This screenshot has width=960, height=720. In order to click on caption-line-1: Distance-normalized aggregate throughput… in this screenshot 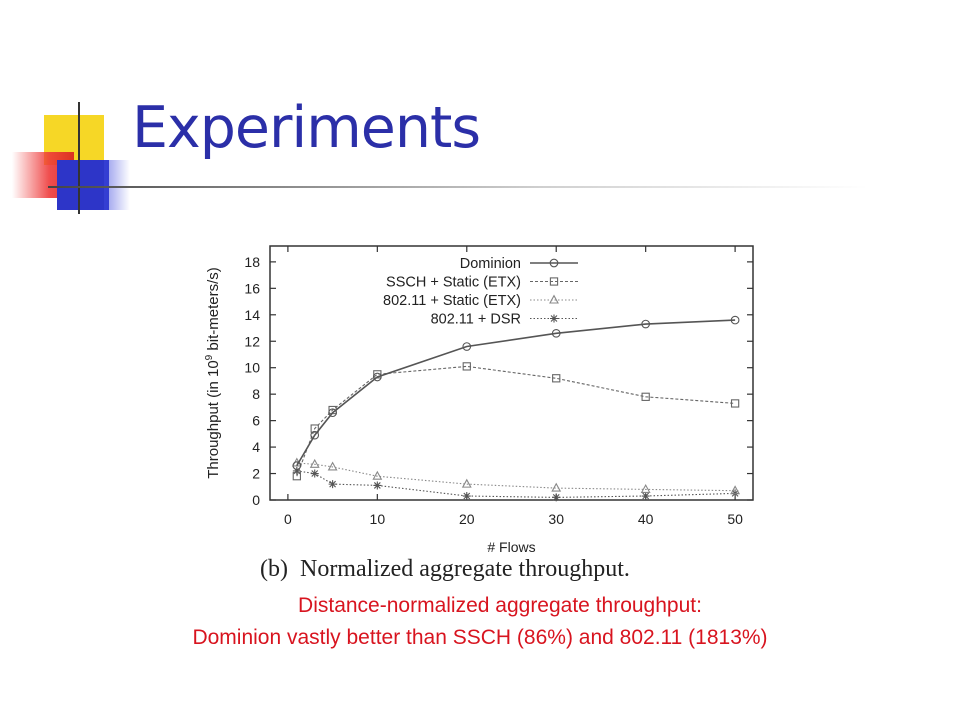, I will do `click(500, 605)`.